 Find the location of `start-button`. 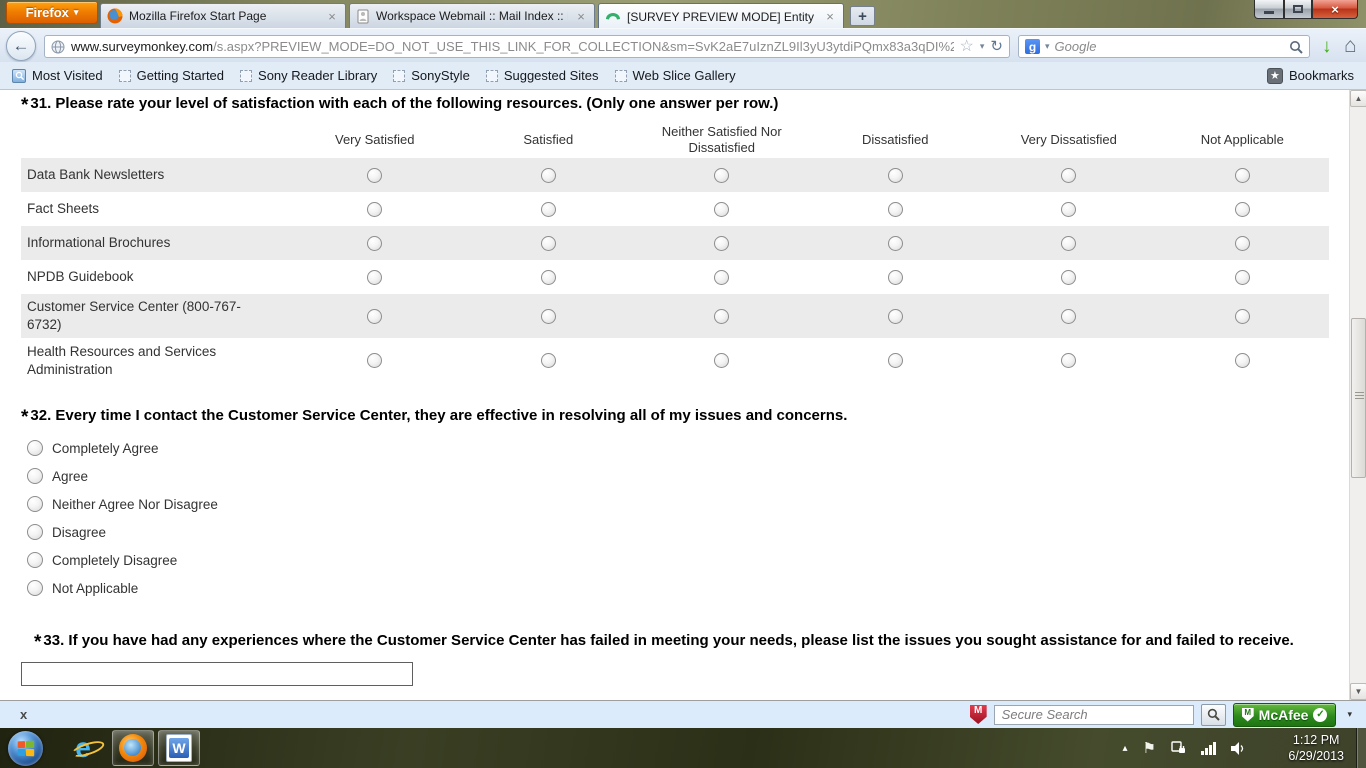

start-button is located at coordinates (25, 748).